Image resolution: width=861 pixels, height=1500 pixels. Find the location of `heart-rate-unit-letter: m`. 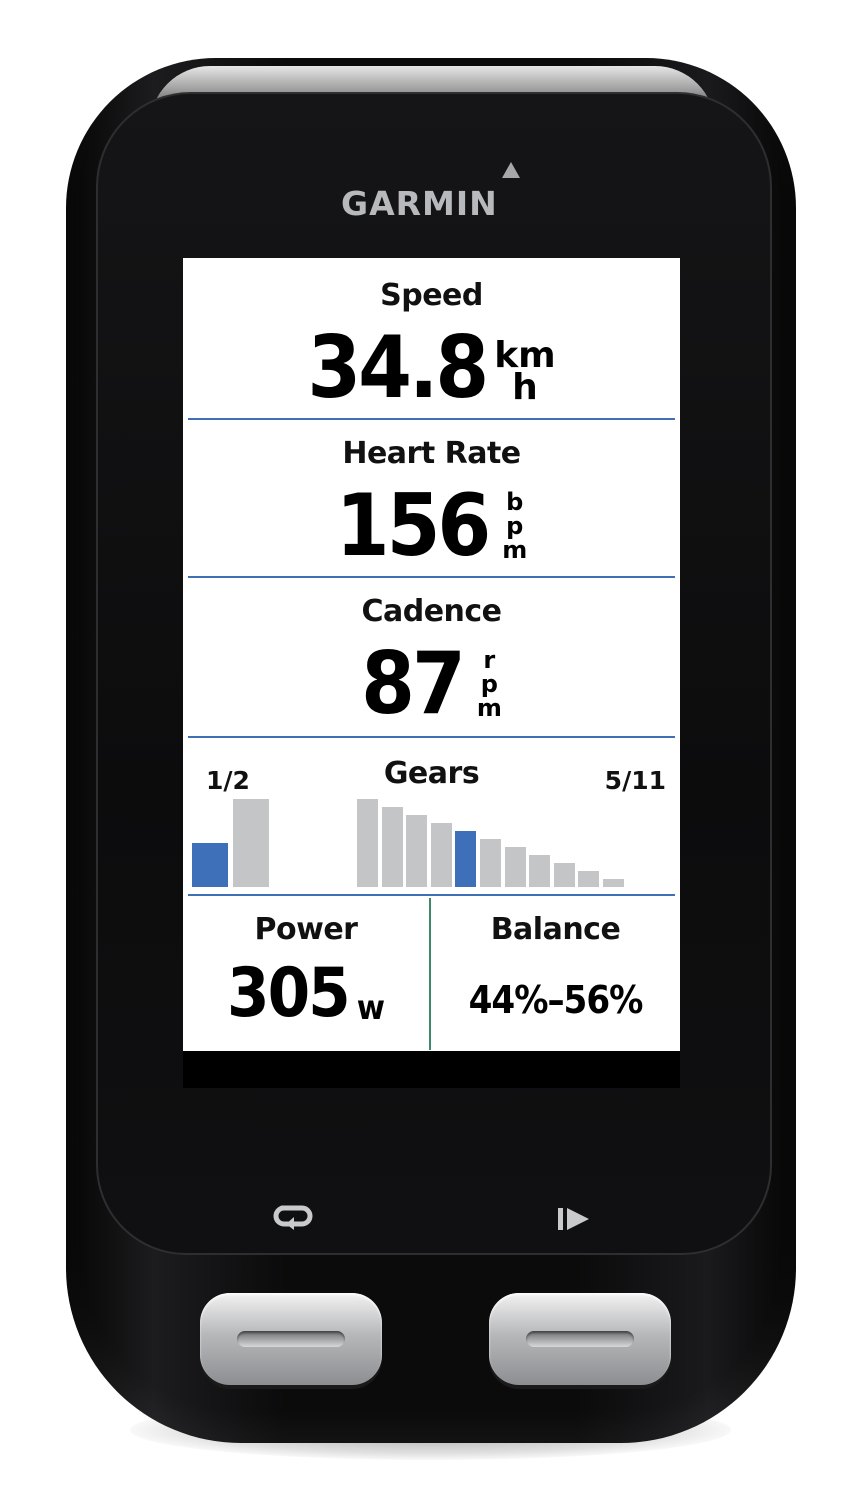

heart-rate-unit-letter: m is located at coordinates (515, 550).